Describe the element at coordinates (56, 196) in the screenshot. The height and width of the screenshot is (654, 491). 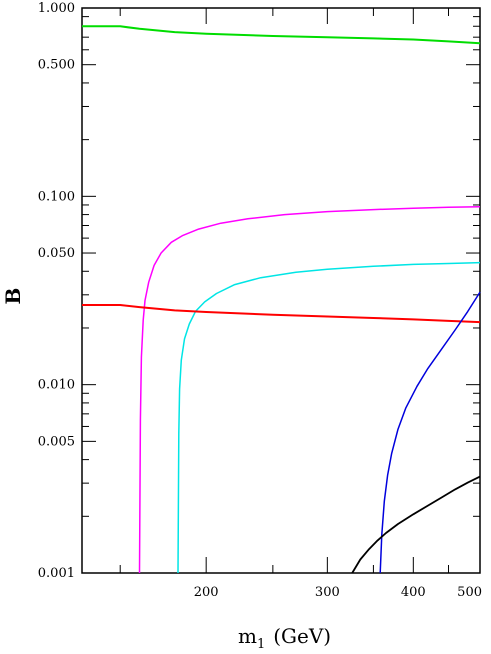
I see `y-tick-label: 0.100` at that location.